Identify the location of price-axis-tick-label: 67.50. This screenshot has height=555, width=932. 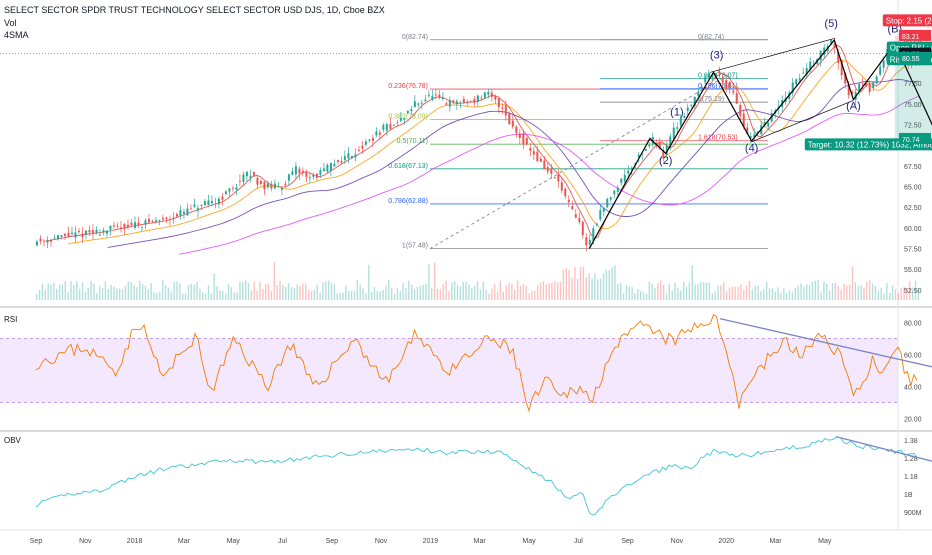
(913, 167).